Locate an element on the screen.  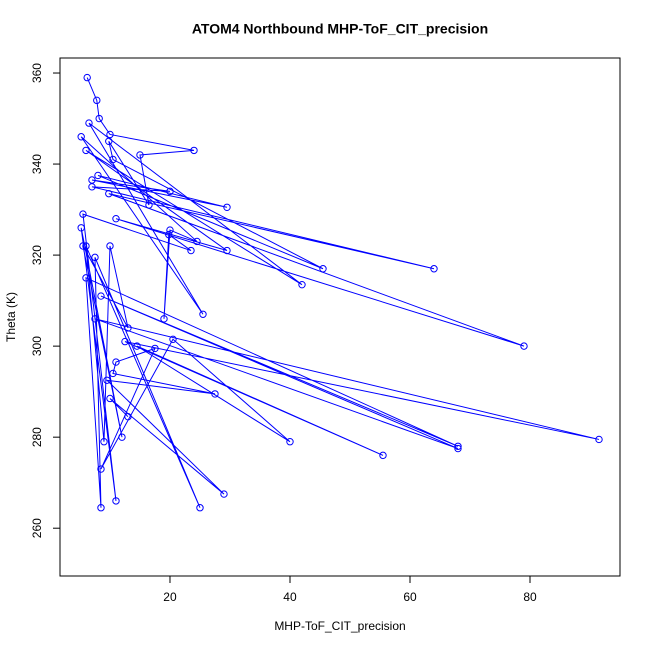
chart-title: ATOM4 Northbound MHP-ToF_CIT_precision is located at coordinates (340, 29).